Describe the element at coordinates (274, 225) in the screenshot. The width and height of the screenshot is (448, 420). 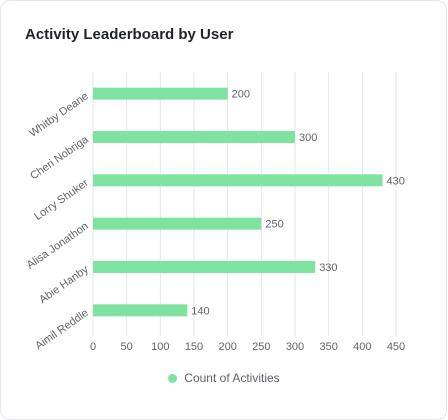
I see `bar-value-label: 250` at that location.